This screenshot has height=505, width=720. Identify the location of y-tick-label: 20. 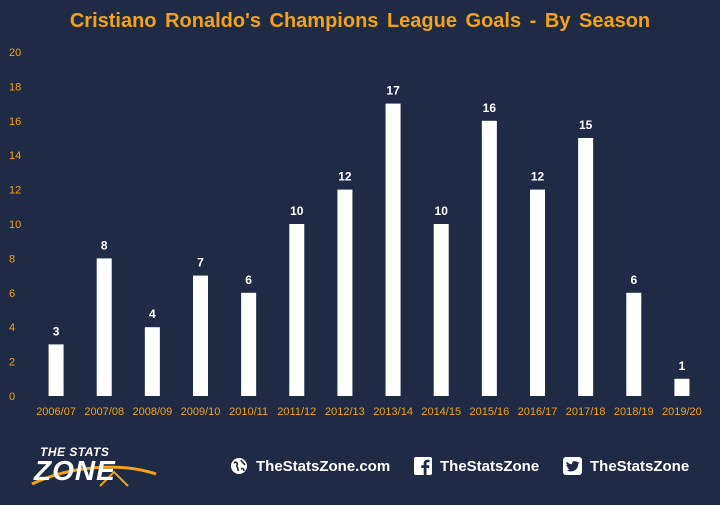
(15, 53).